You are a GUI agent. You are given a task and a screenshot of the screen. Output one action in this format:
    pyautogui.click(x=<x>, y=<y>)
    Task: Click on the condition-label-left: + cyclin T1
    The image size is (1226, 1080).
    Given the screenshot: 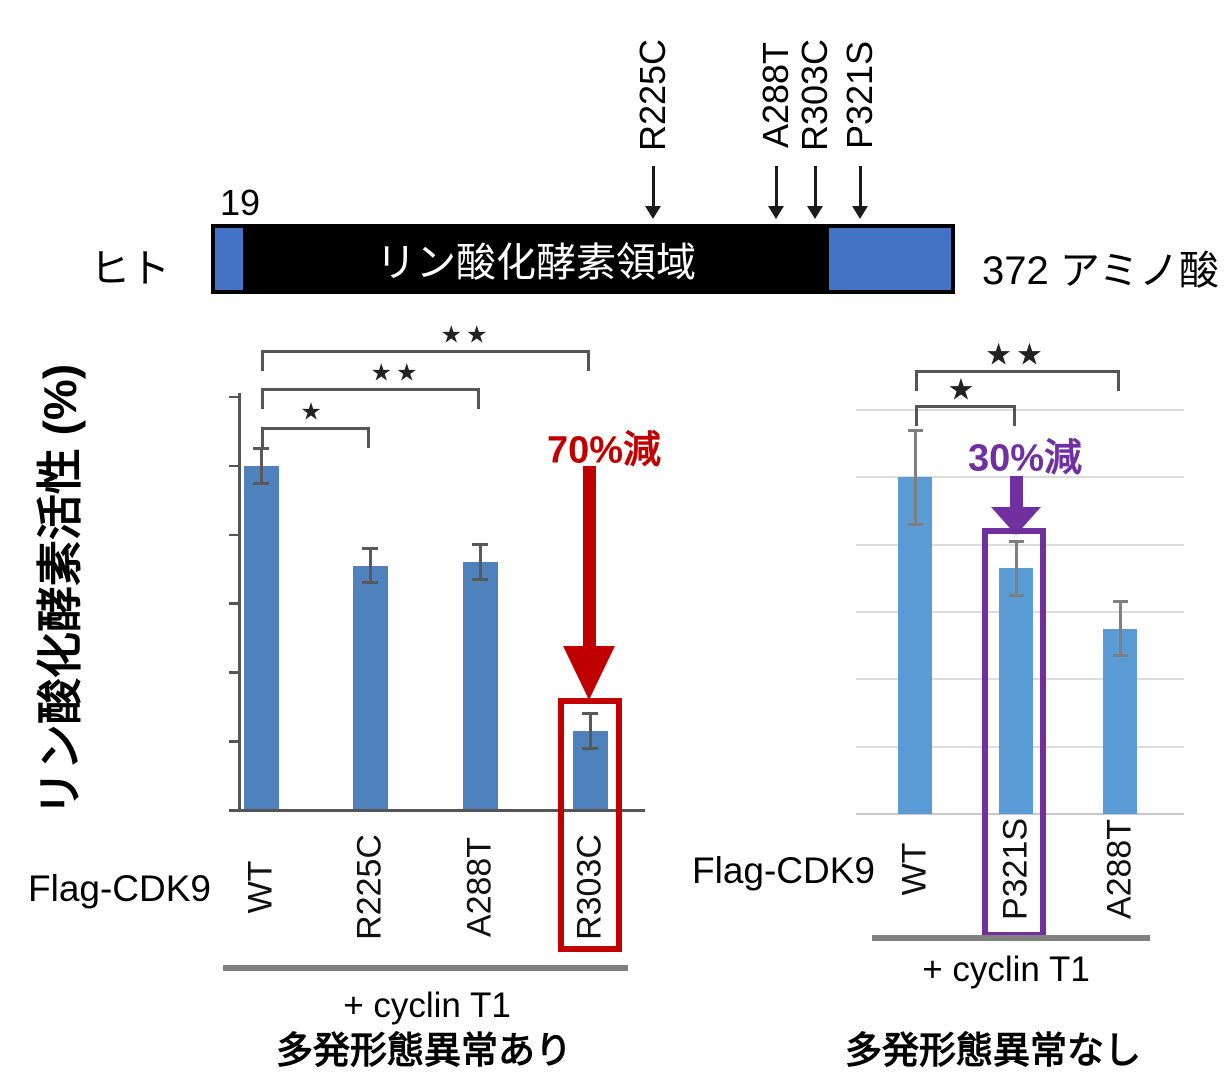 What is the action you would take?
    pyautogui.click(x=427, y=1005)
    